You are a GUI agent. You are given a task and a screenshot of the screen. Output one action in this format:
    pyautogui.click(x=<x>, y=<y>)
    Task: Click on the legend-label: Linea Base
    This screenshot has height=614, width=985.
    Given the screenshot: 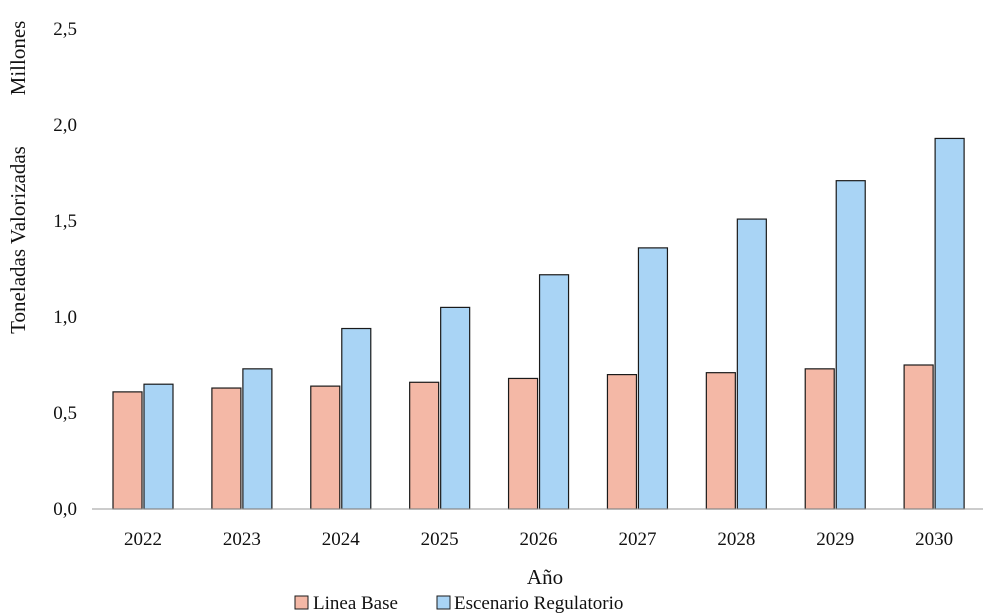 What is the action you would take?
    pyautogui.click(x=355, y=603)
    